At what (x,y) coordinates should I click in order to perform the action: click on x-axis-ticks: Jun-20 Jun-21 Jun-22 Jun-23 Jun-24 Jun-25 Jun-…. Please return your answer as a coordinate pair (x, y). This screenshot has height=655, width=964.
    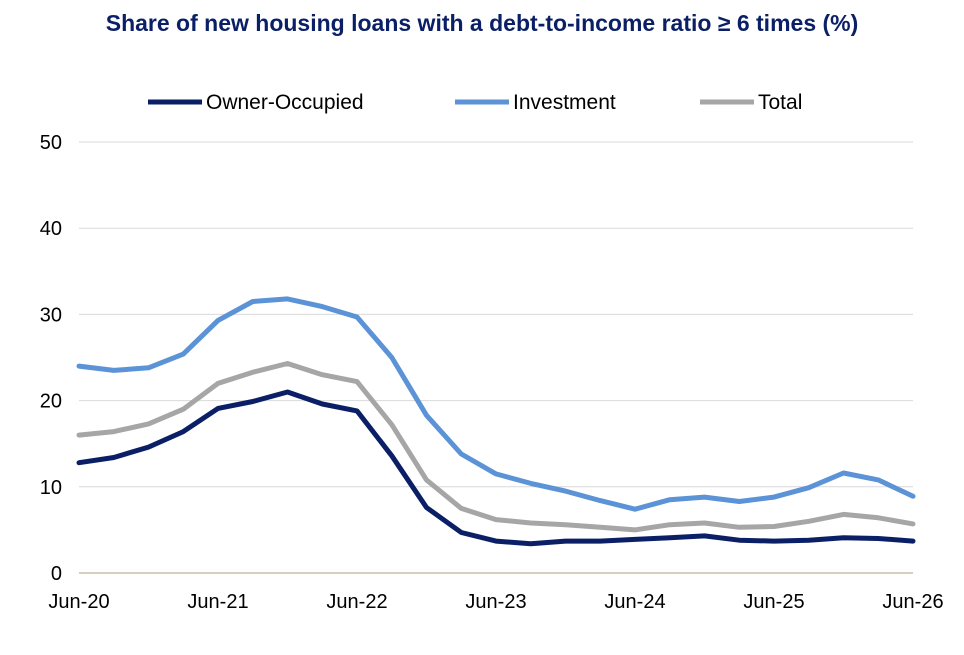
    Looking at the image, I should click on (495, 602).